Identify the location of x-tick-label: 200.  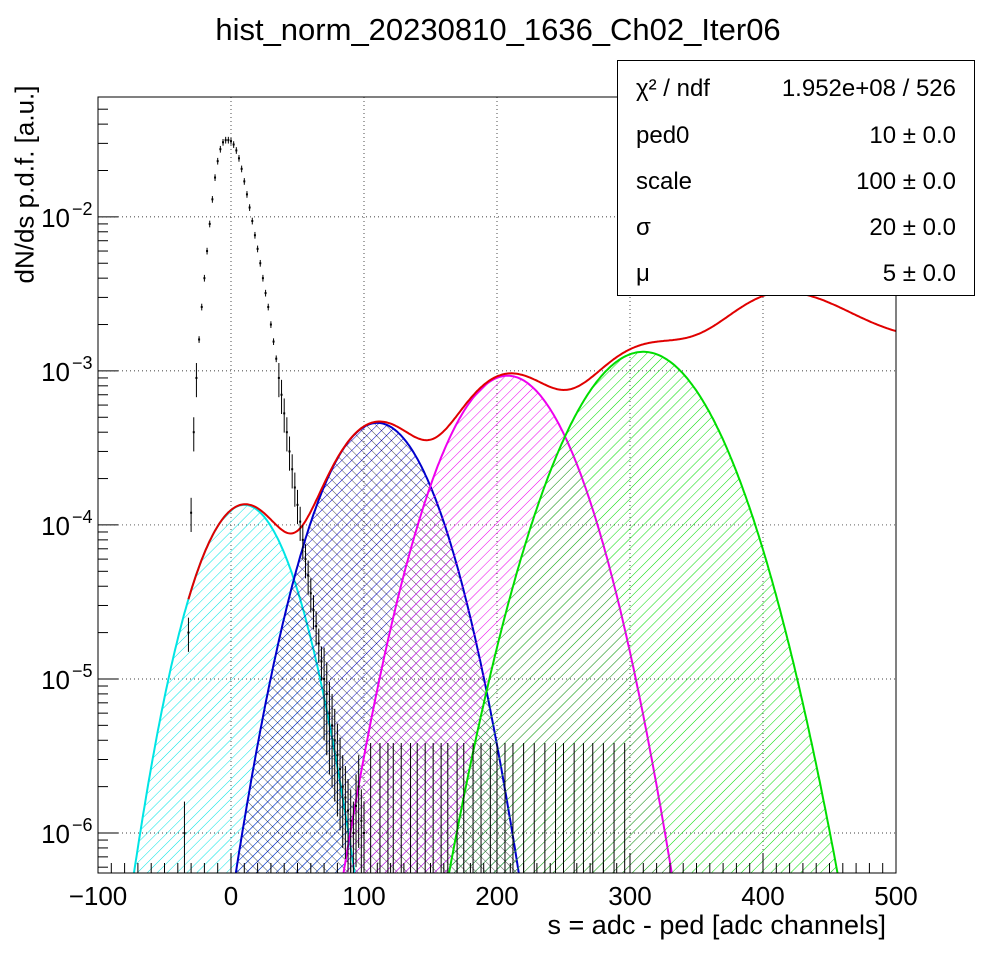
(496, 896).